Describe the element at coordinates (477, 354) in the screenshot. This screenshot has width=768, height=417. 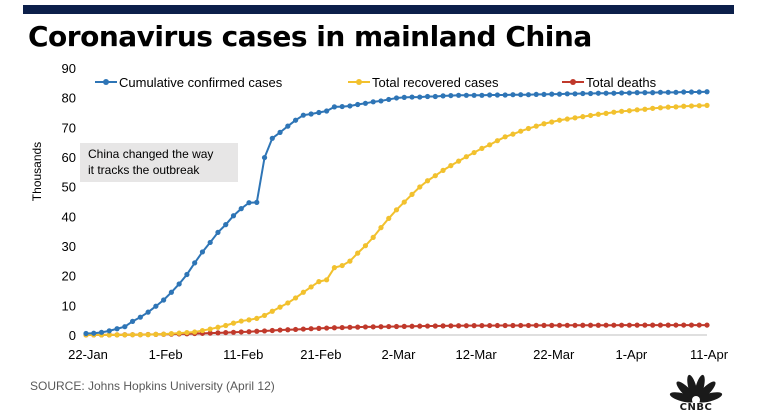
I see `x-tick-label: 12-Mar` at that location.